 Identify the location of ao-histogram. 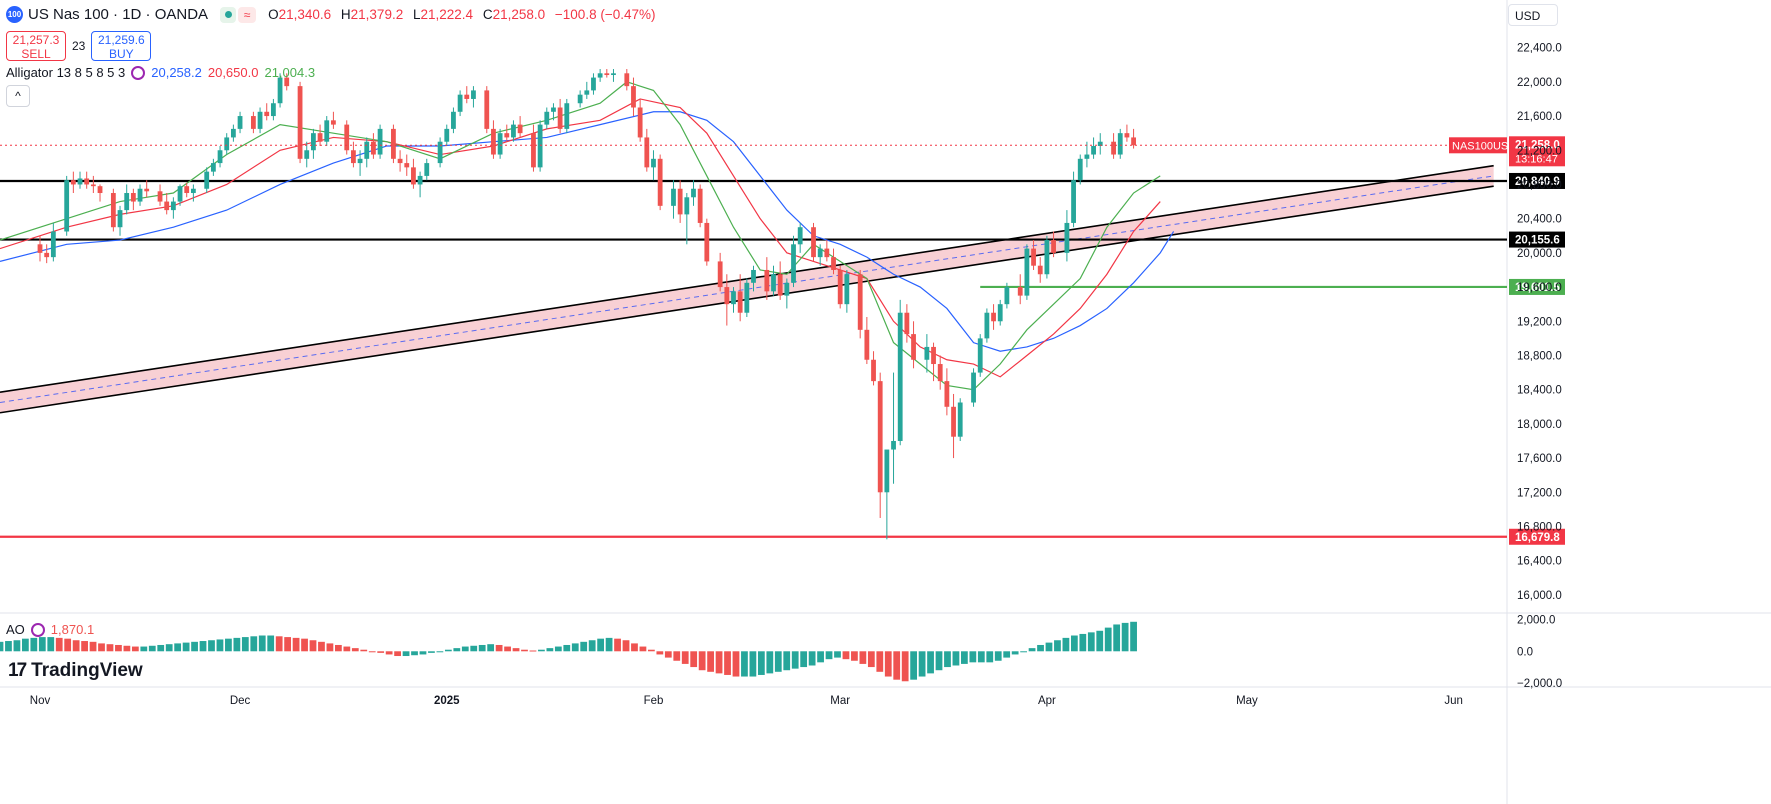
(568, 651).